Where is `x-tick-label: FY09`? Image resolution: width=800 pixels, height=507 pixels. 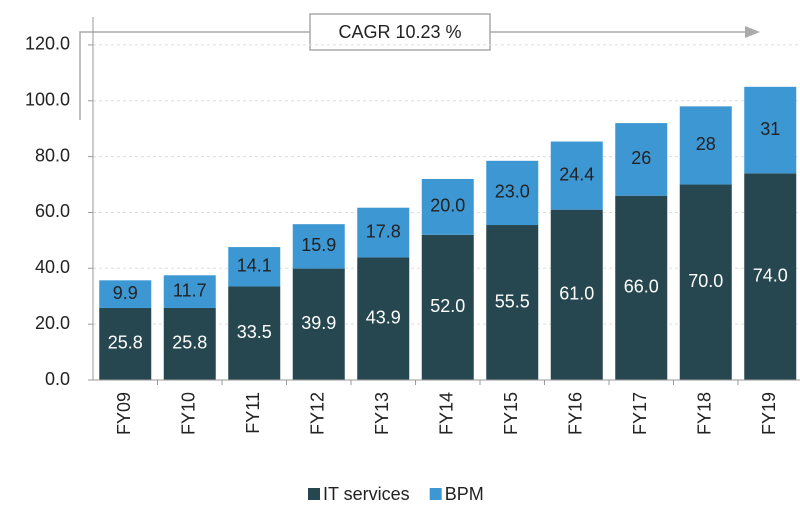 x-tick-label: FY09 is located at coordinates (124, 413).